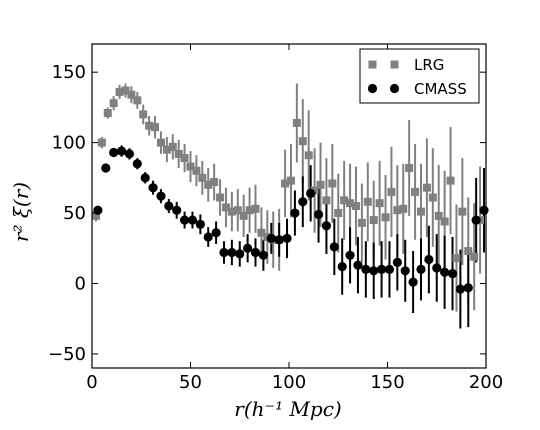 The image size is (540, 430). What do you see at coordinates (440, 89) in the screenshot?
I see `legend-label-cmass: CMASS` at bounding box center [440, 89].